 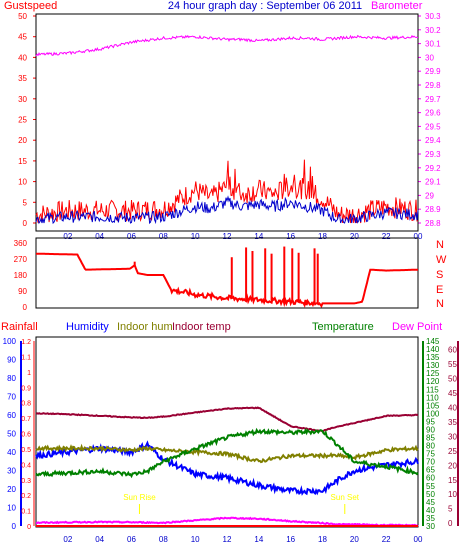 I want to click on temp-c-tick-label: 50, so click(x=452, y=379).